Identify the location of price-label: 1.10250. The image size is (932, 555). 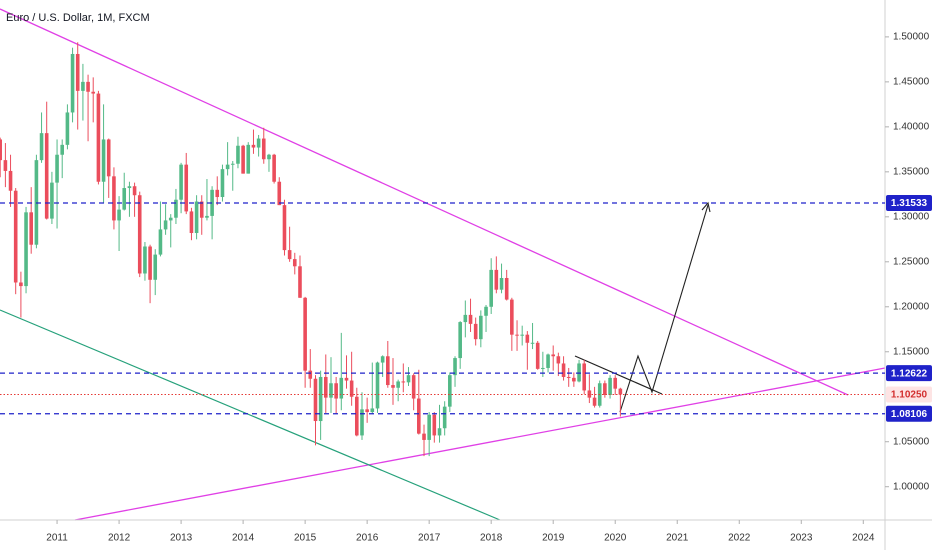
(909, 395).